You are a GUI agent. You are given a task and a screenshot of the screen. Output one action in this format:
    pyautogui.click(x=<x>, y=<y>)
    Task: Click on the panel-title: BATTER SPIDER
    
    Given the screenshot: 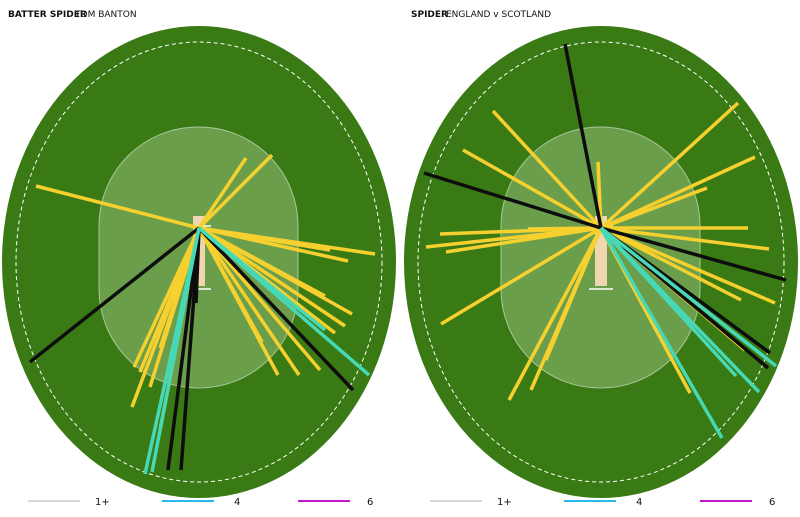 What is the action you would take?
    pyautogui.click(x=47, y=15)
    